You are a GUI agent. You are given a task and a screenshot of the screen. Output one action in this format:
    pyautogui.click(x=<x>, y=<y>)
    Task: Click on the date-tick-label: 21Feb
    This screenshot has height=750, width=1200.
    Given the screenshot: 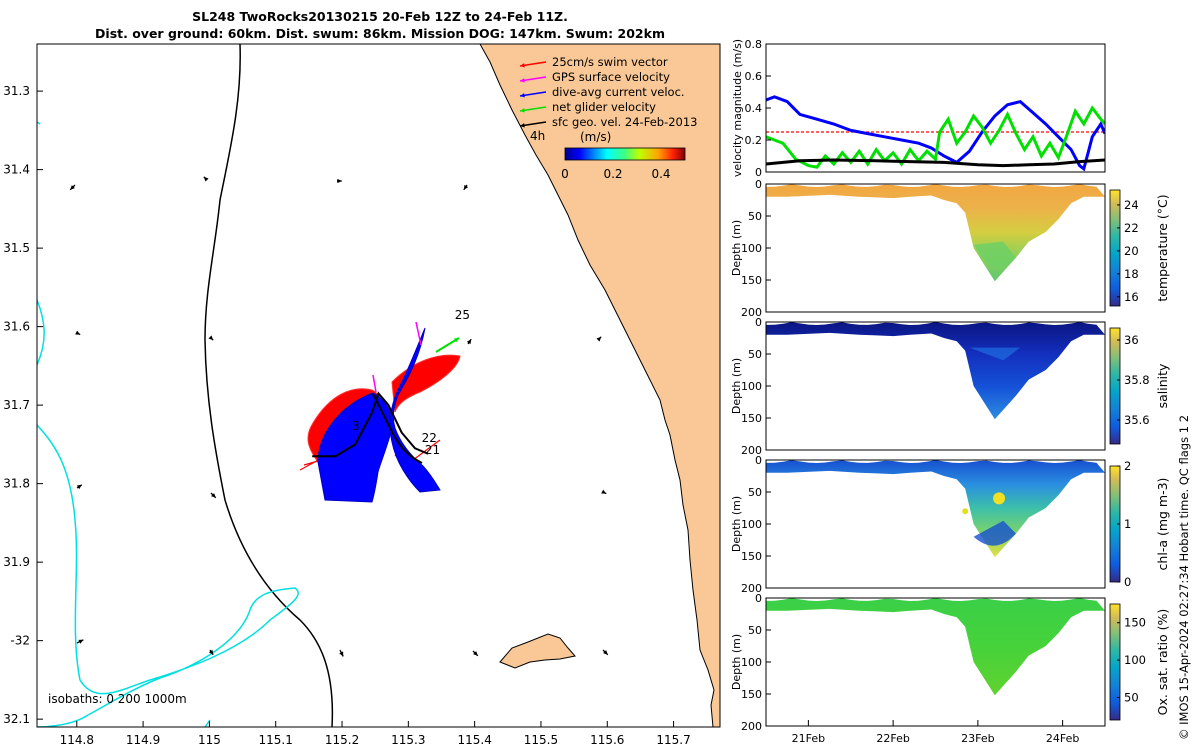 What is the action you would take?
    pyautogui.click(x=808, y=738)
    